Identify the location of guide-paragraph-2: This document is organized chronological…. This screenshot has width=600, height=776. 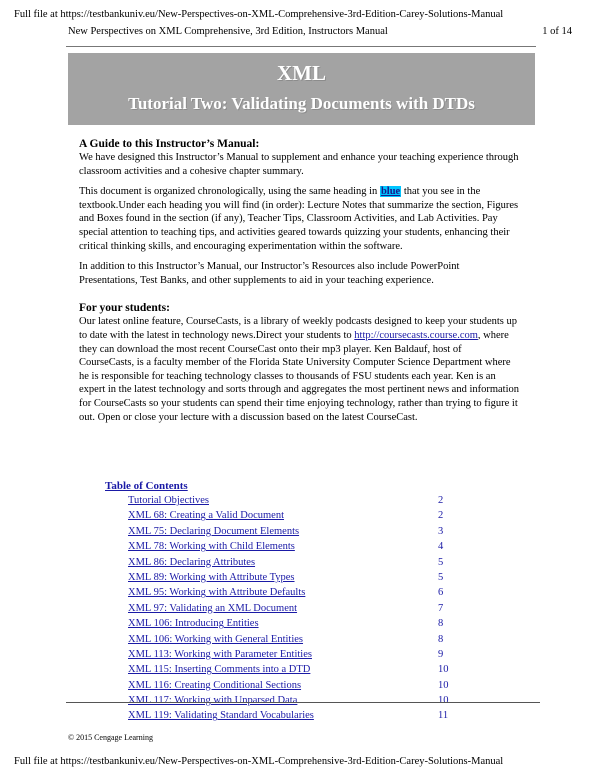
(299, 219).